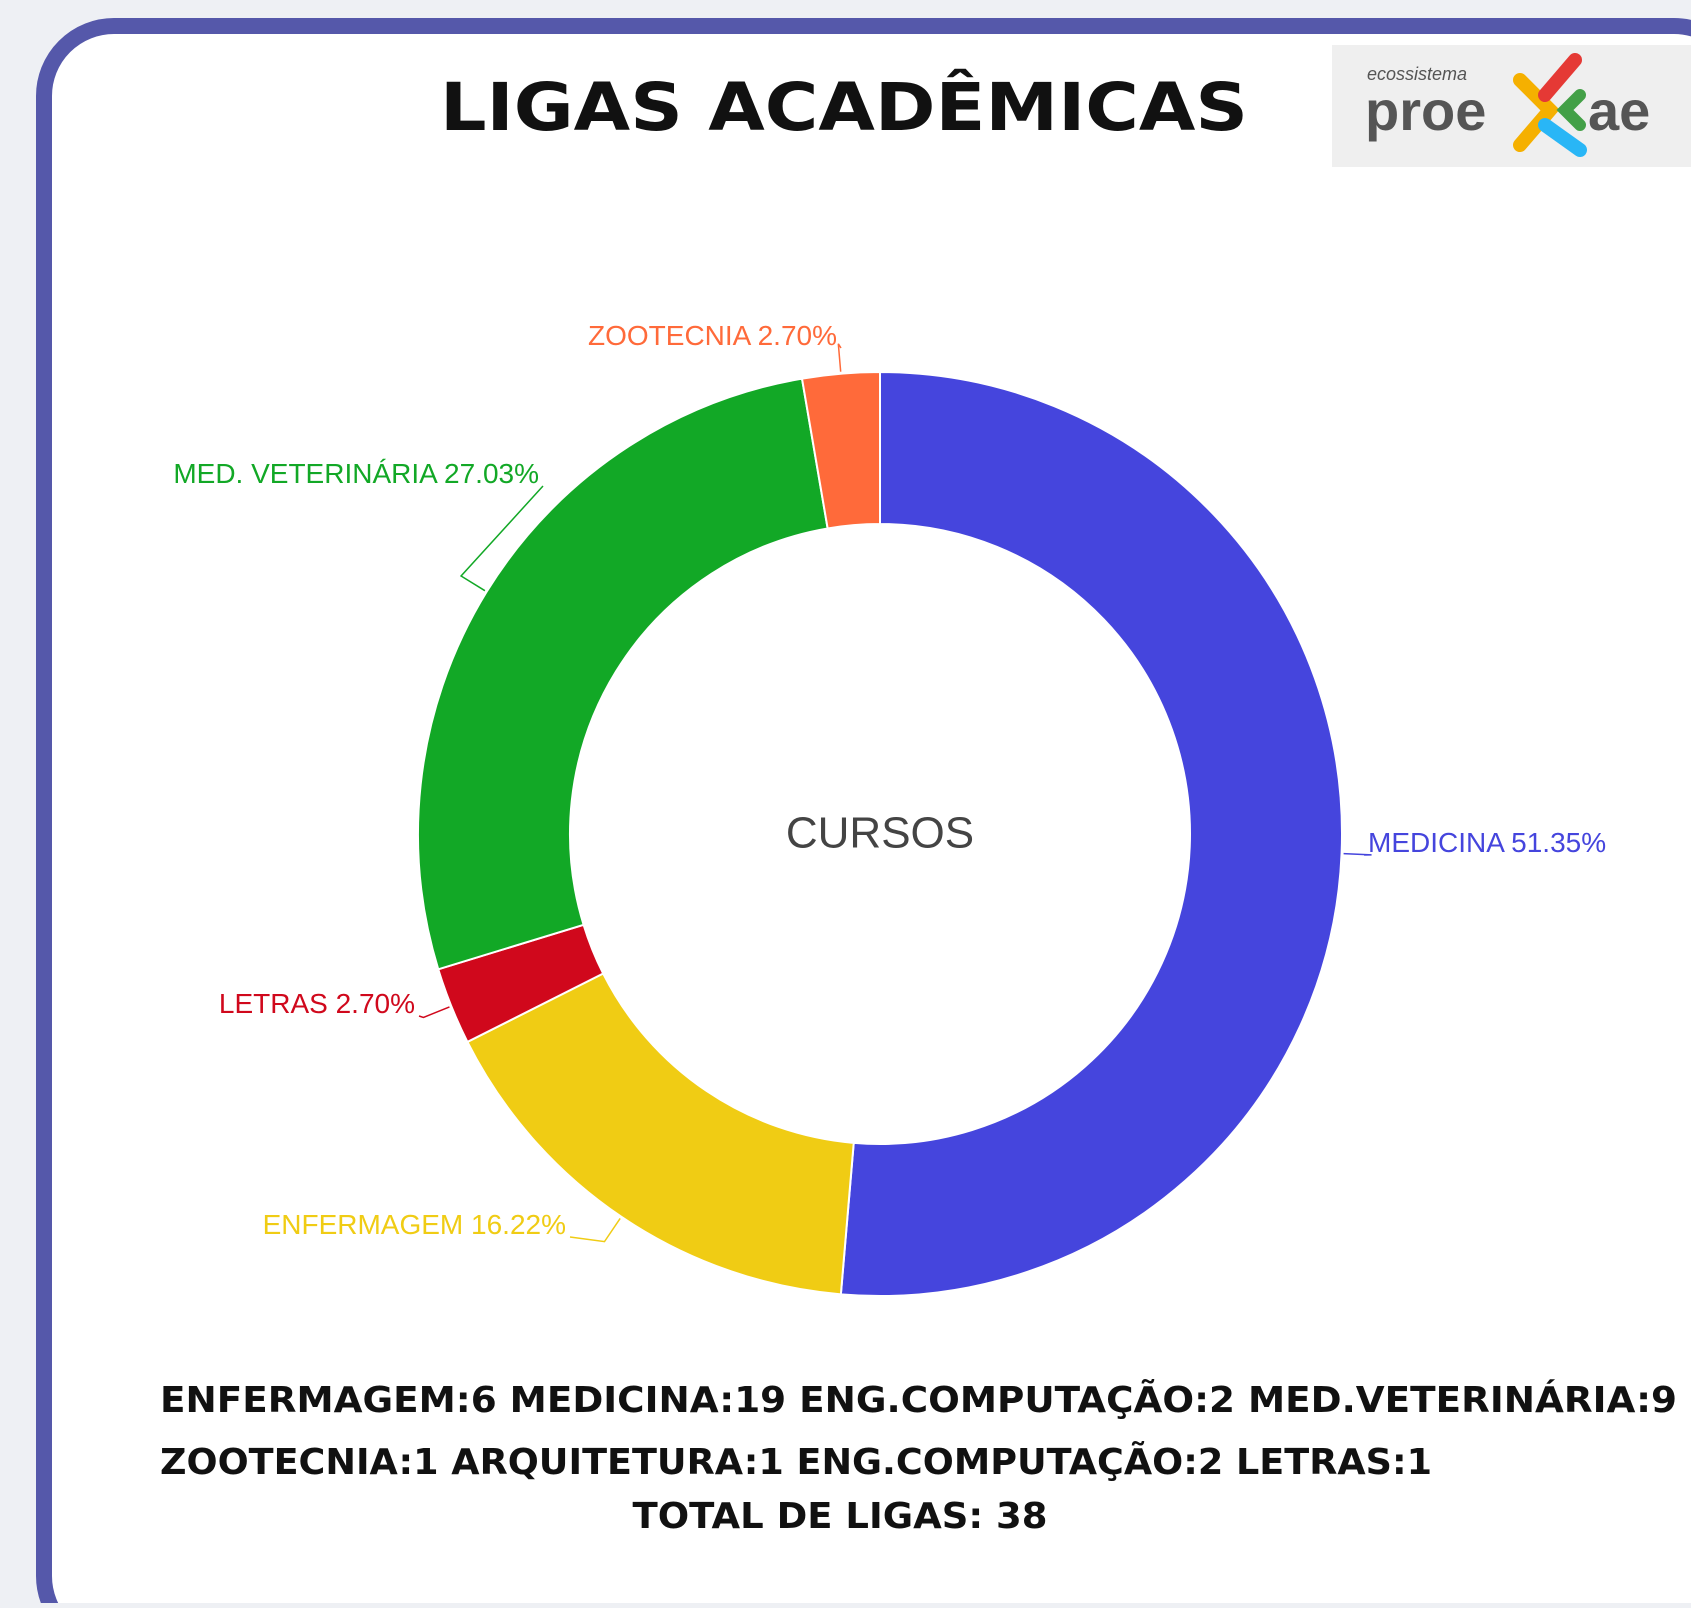  What do you see at coordinates (840, 1516) in the screenshot?
I see `note: TOTAL DE LIGAS: 38` at bounding box center [840, 1516].